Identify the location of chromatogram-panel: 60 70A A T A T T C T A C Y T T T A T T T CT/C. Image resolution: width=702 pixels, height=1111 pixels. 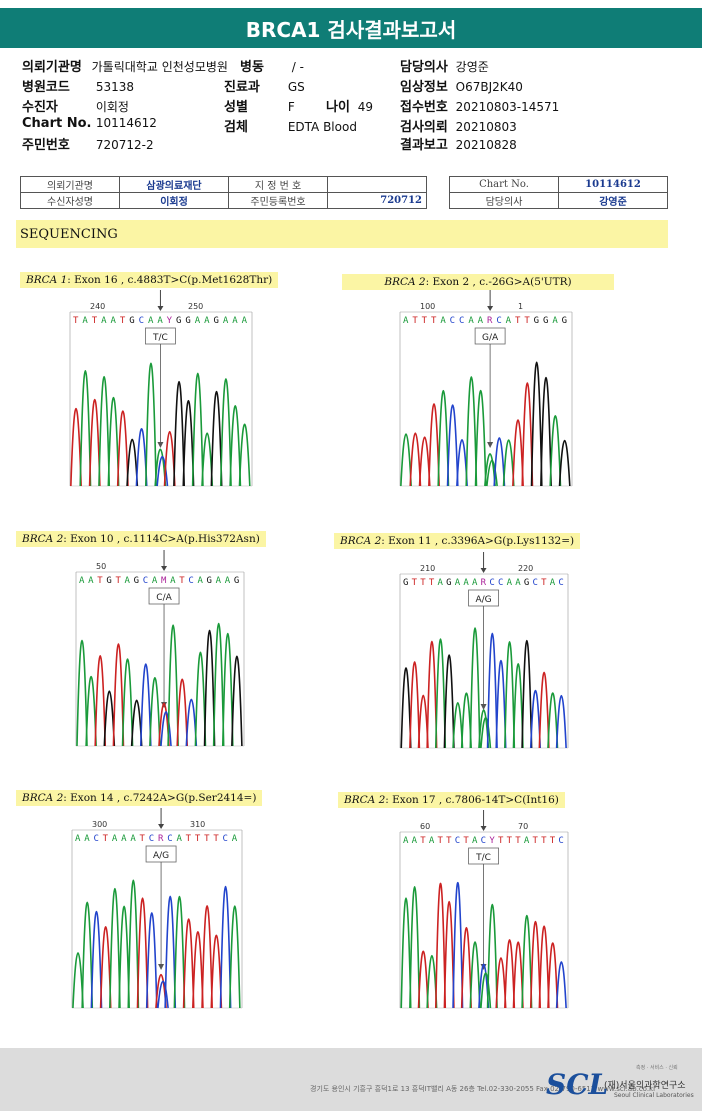
(484, 909).